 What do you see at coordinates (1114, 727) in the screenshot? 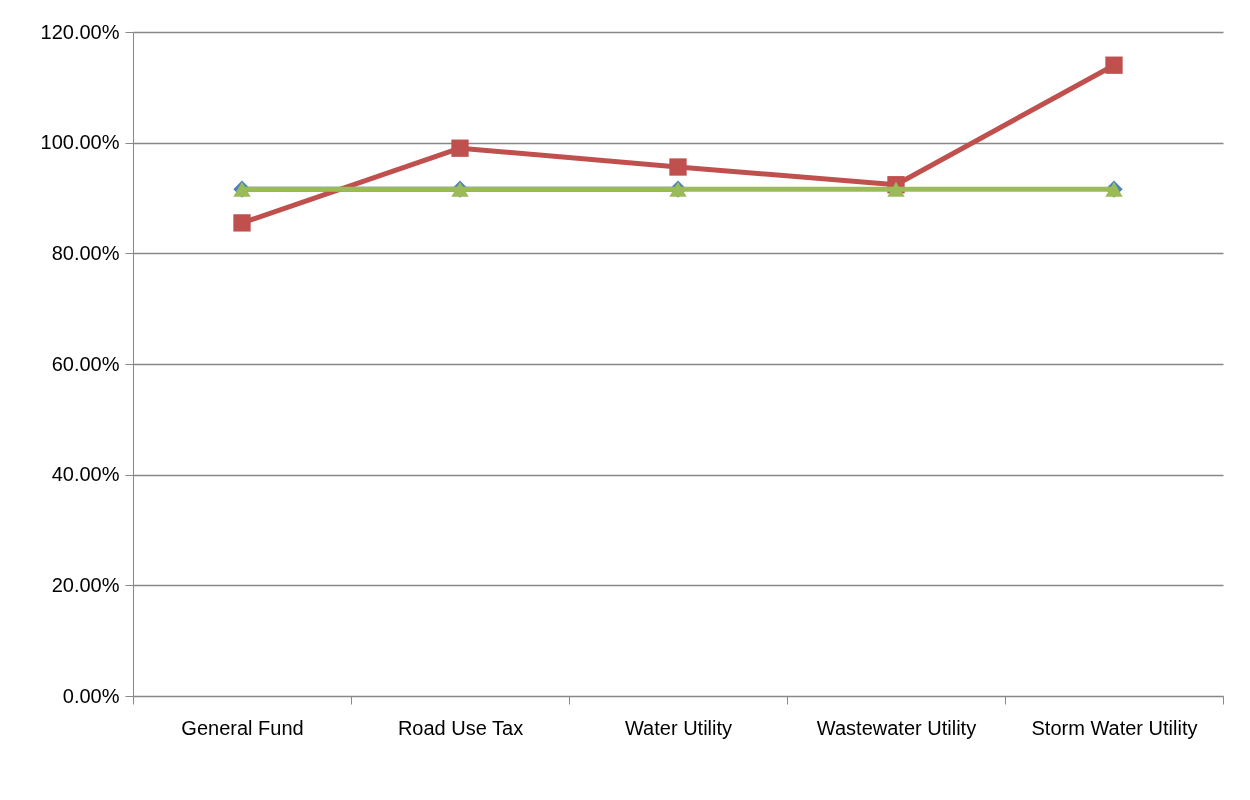
I see `x-tick-label: Storm Water Utility` at bounding box center [1114, 727].